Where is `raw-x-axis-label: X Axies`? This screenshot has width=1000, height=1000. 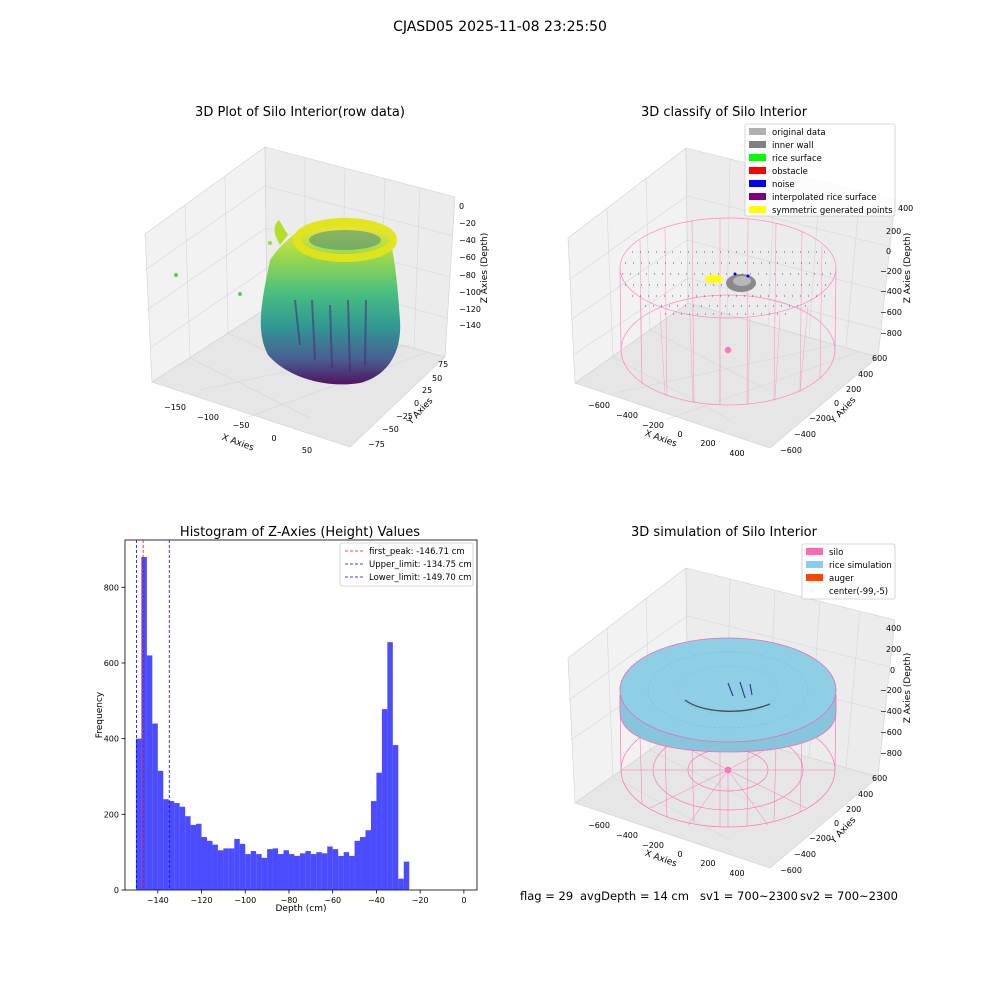
raw-x-axis-label: X Axies is located at coordinates (237, 443).